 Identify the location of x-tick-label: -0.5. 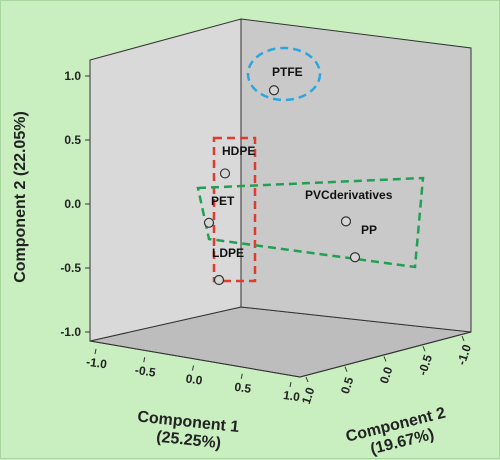
(145, 371).